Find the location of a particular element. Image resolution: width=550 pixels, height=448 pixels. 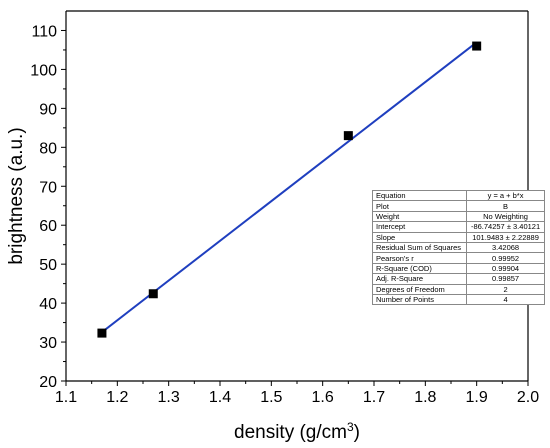

fit-table-label: Number of Points is located at coordinates (419, 299).